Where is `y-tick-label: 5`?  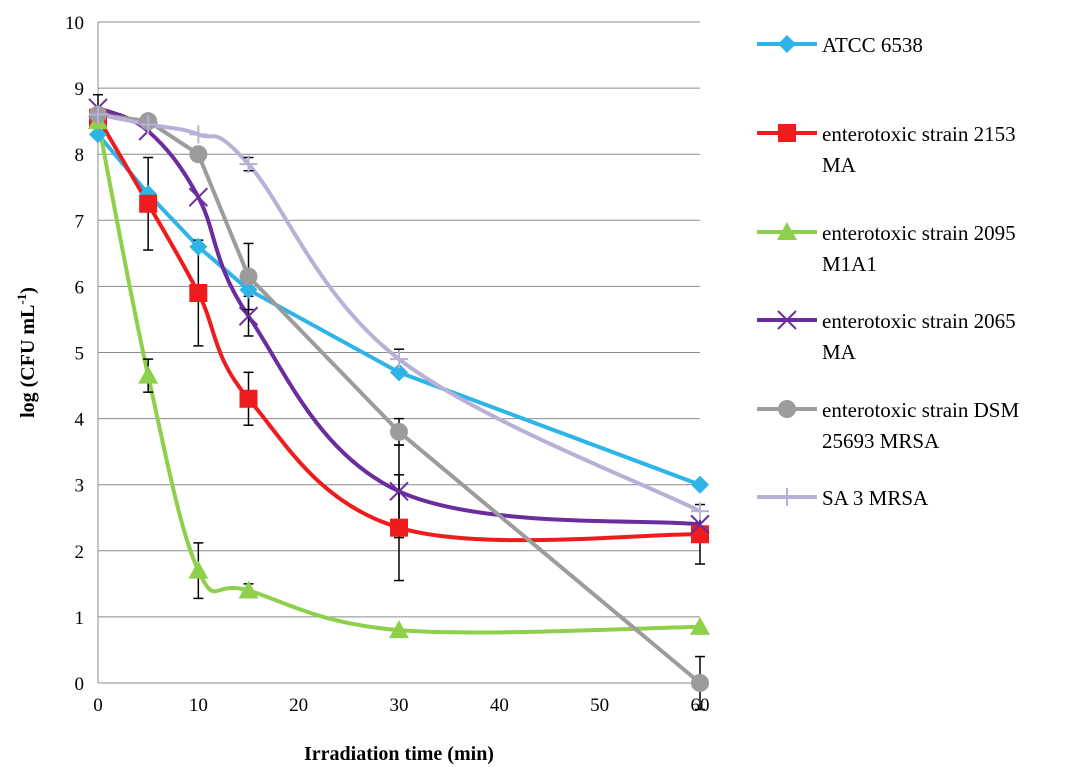
y-tick-label: 5 is located at coordinates (80, 354).